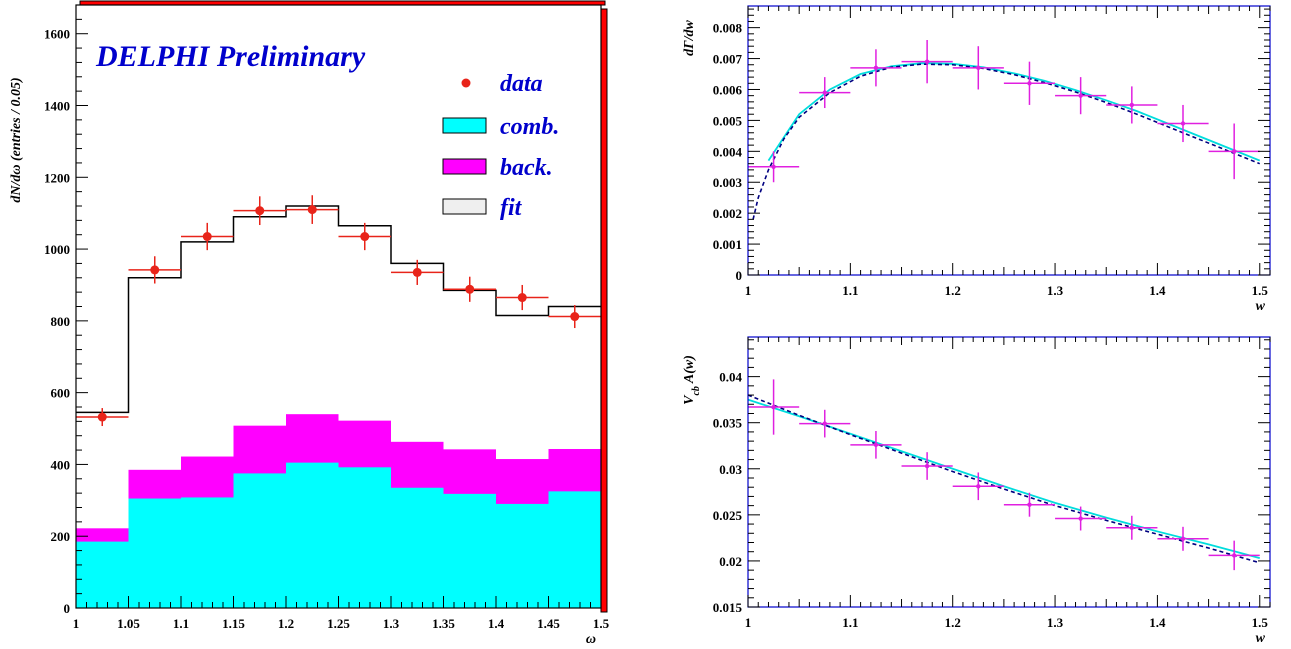 This screenshot has height=649, width=1291. What do you see at coordinates (57, 177) in the screenshot?
I see `y-tick-label: 1200` at bounding box center [57, 177].